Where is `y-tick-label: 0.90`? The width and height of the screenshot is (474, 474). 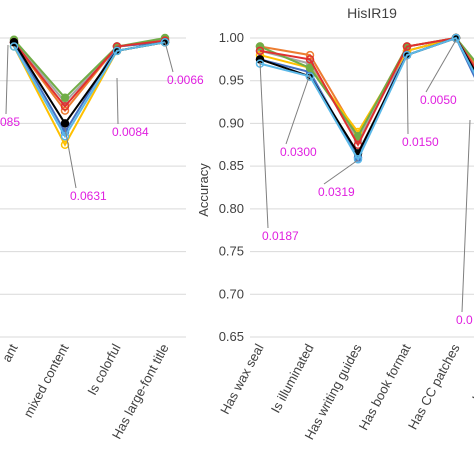
y-tick-label: 0.90 is located at coordinates (231, 122).